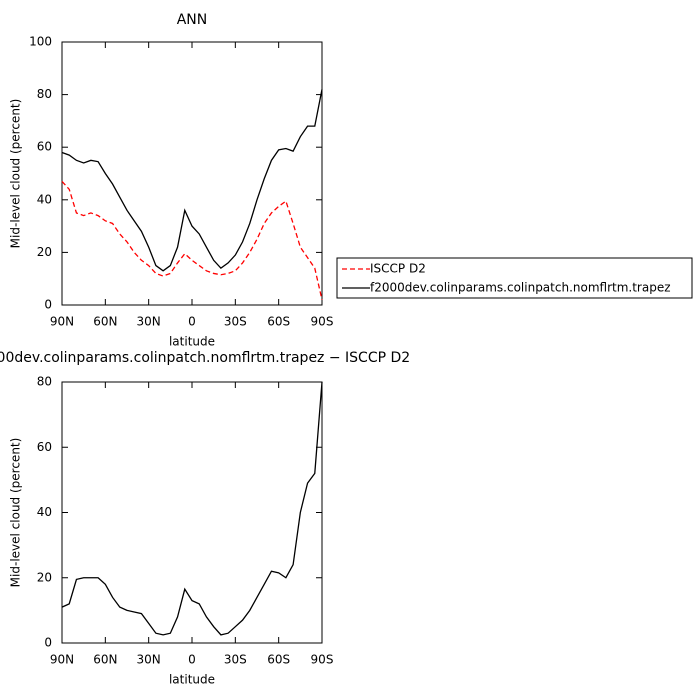  I want to click on chart-title: ANN, so click(192, 20).